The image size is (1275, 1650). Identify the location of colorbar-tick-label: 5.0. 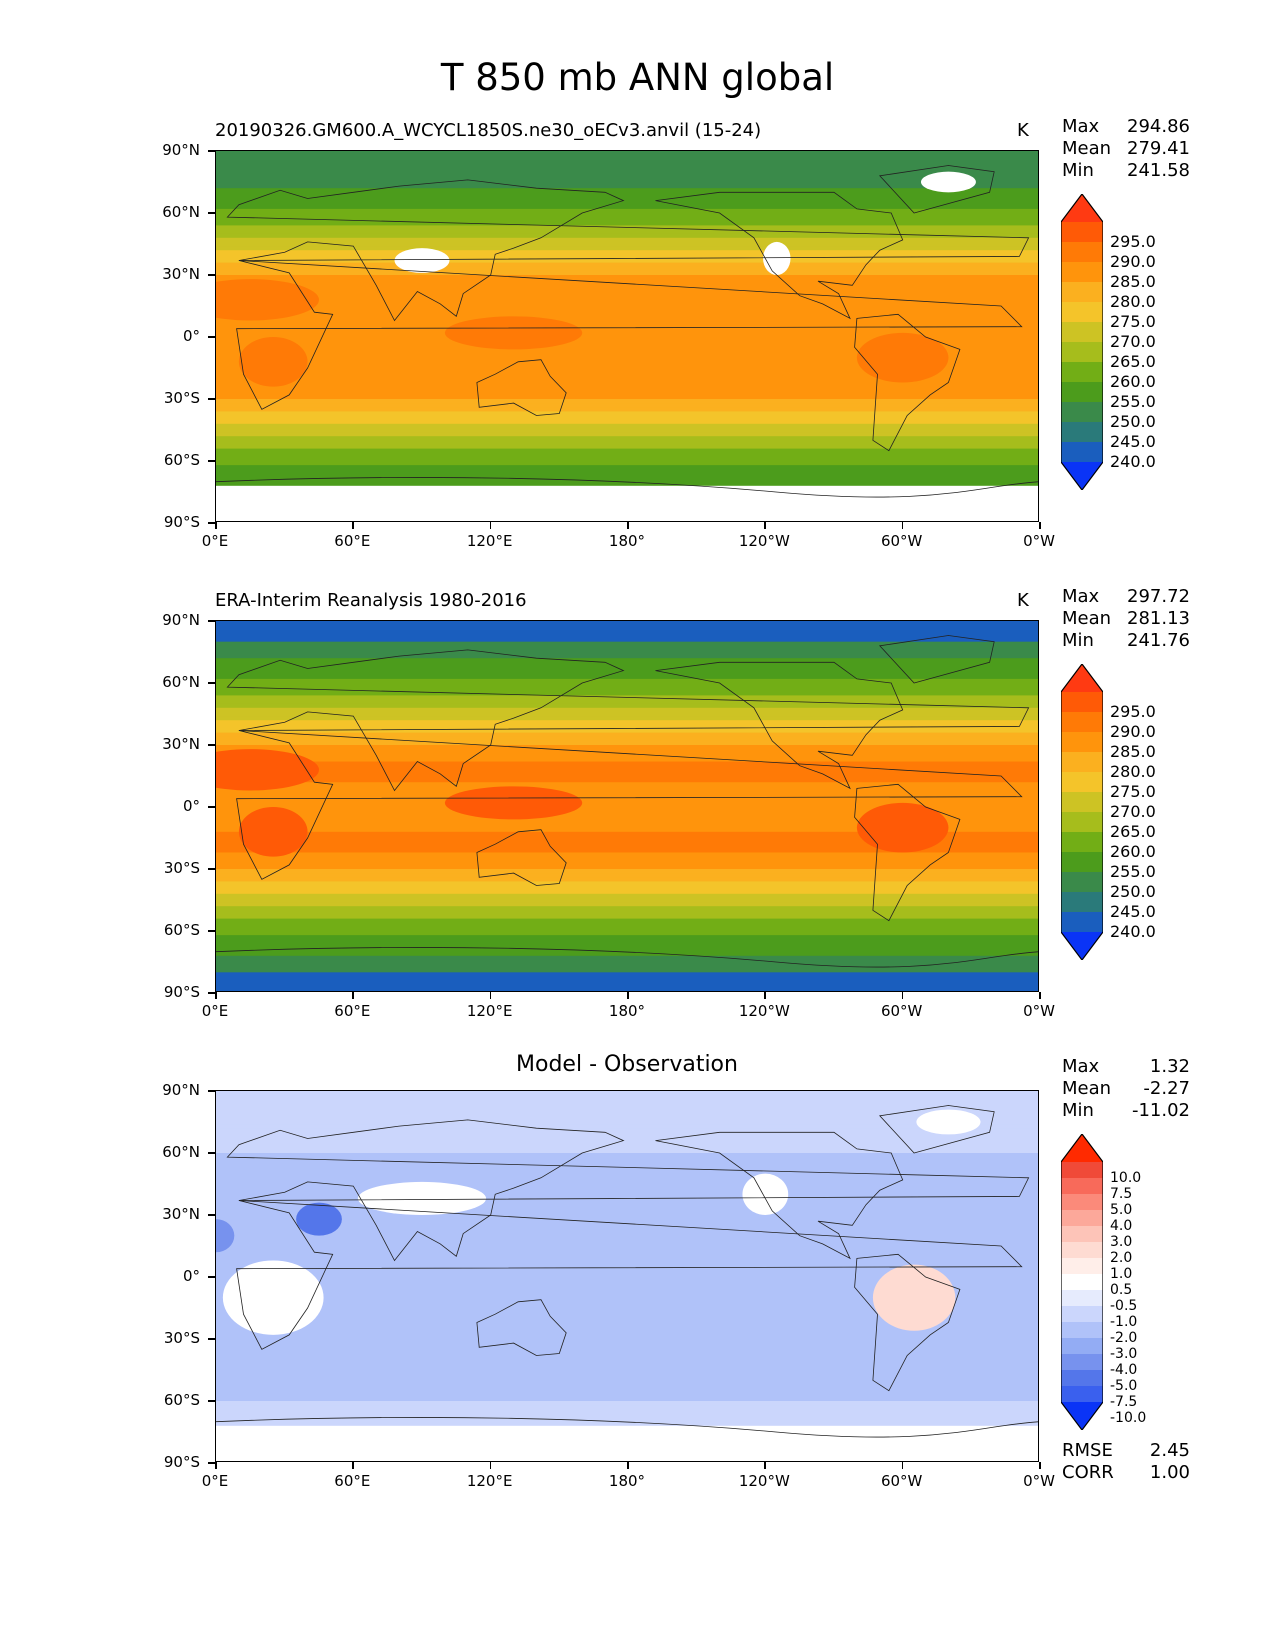
(1121, 1210).